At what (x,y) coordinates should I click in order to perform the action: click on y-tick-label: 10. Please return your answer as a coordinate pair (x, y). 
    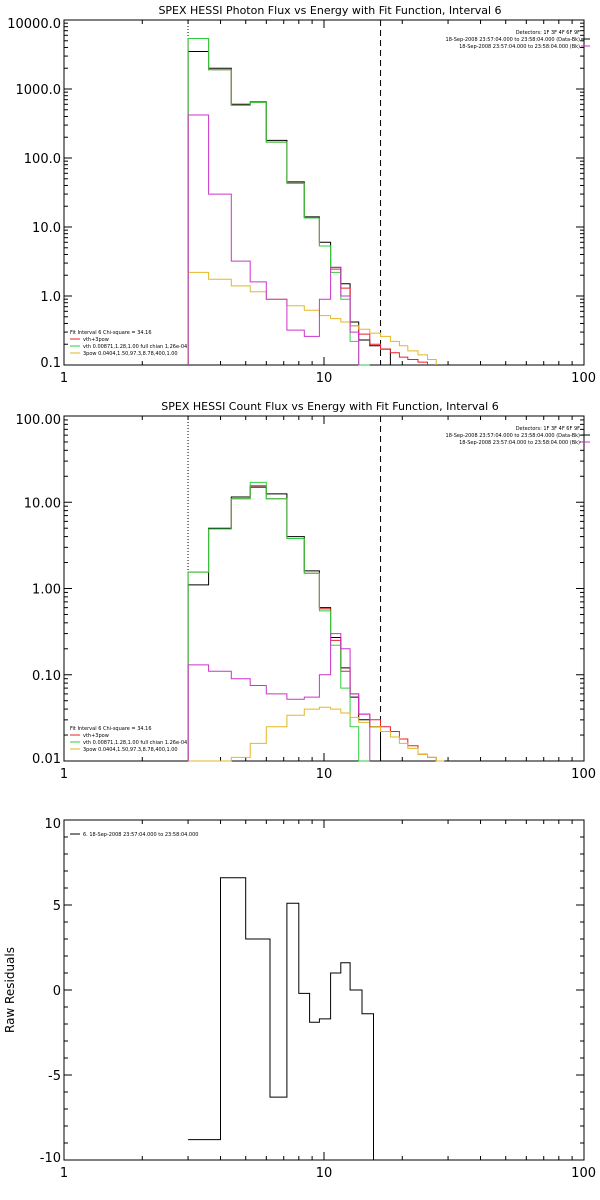
    Looking at the image, I should click on (52, 824).